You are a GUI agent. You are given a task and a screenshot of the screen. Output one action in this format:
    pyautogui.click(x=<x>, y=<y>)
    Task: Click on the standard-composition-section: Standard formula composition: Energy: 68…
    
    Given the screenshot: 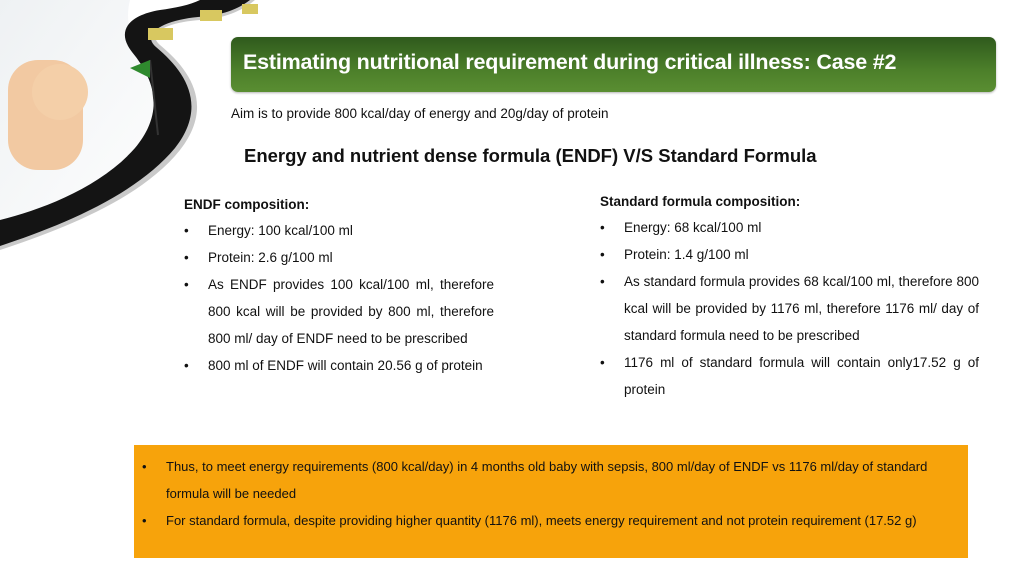 What is the action you would take?
    pyautogui.click(x=789, y=296)
    